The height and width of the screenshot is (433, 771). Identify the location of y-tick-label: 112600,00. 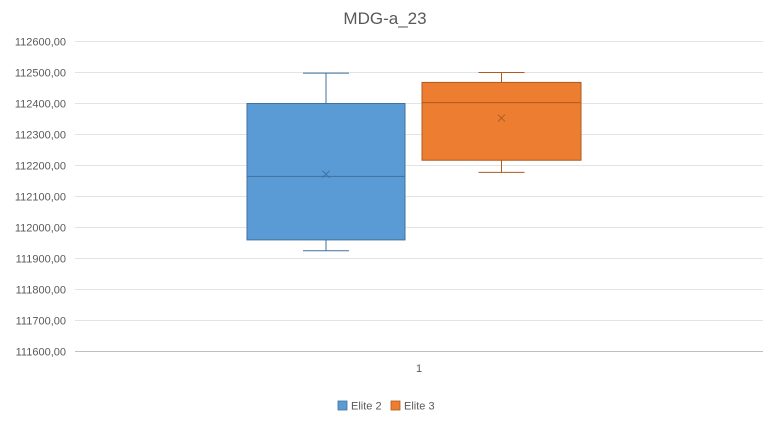
(40, 43).